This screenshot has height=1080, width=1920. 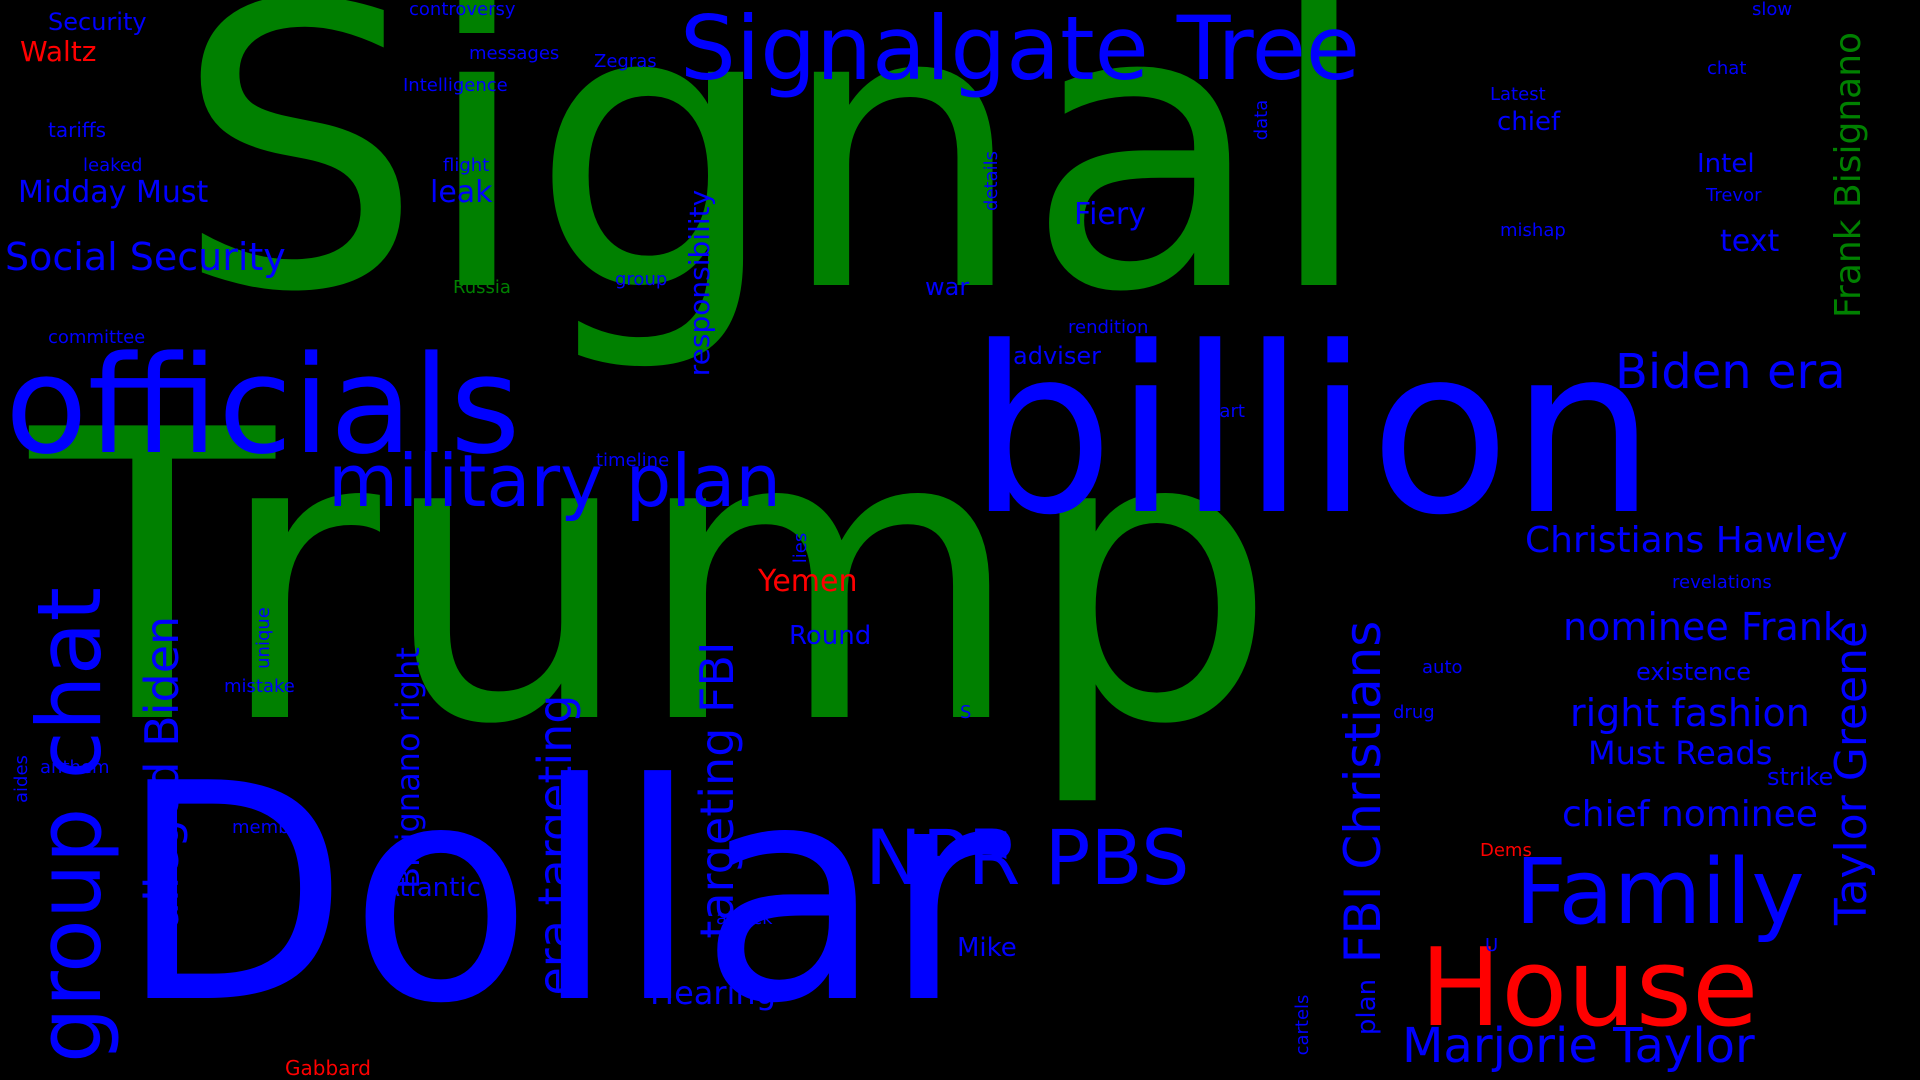 I want to click on word-group-chat: group chat, so click(x=69, y=825).